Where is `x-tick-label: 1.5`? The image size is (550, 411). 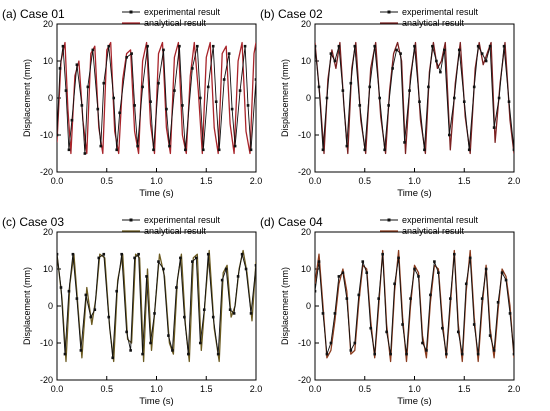 x-tick-label: 1.5 is located at coordinates (206, 389).